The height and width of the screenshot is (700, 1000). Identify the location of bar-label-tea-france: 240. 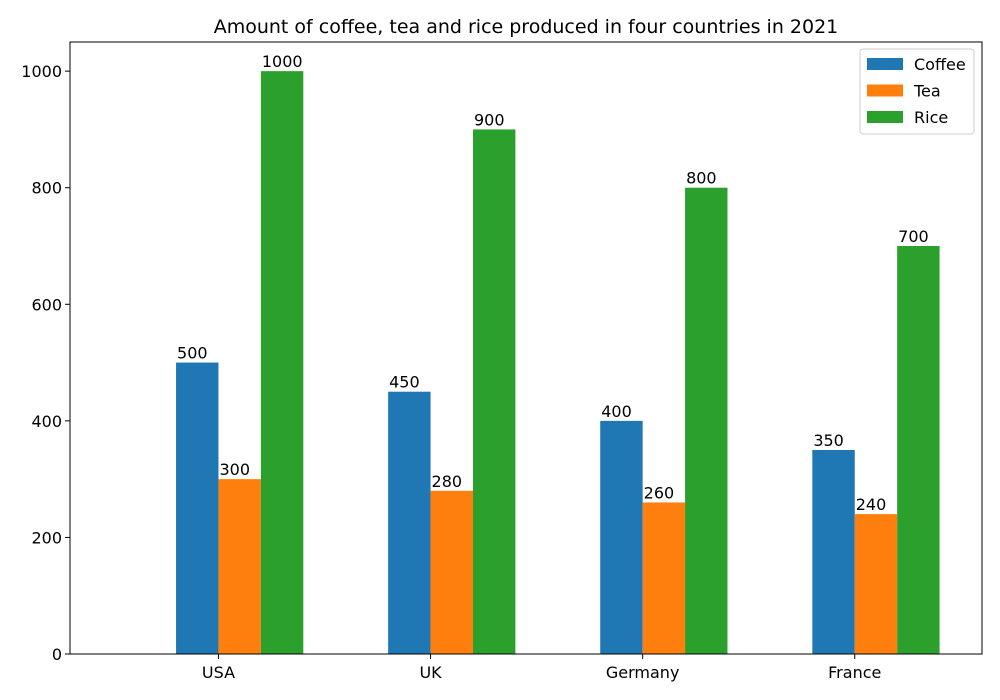
(871, 504).